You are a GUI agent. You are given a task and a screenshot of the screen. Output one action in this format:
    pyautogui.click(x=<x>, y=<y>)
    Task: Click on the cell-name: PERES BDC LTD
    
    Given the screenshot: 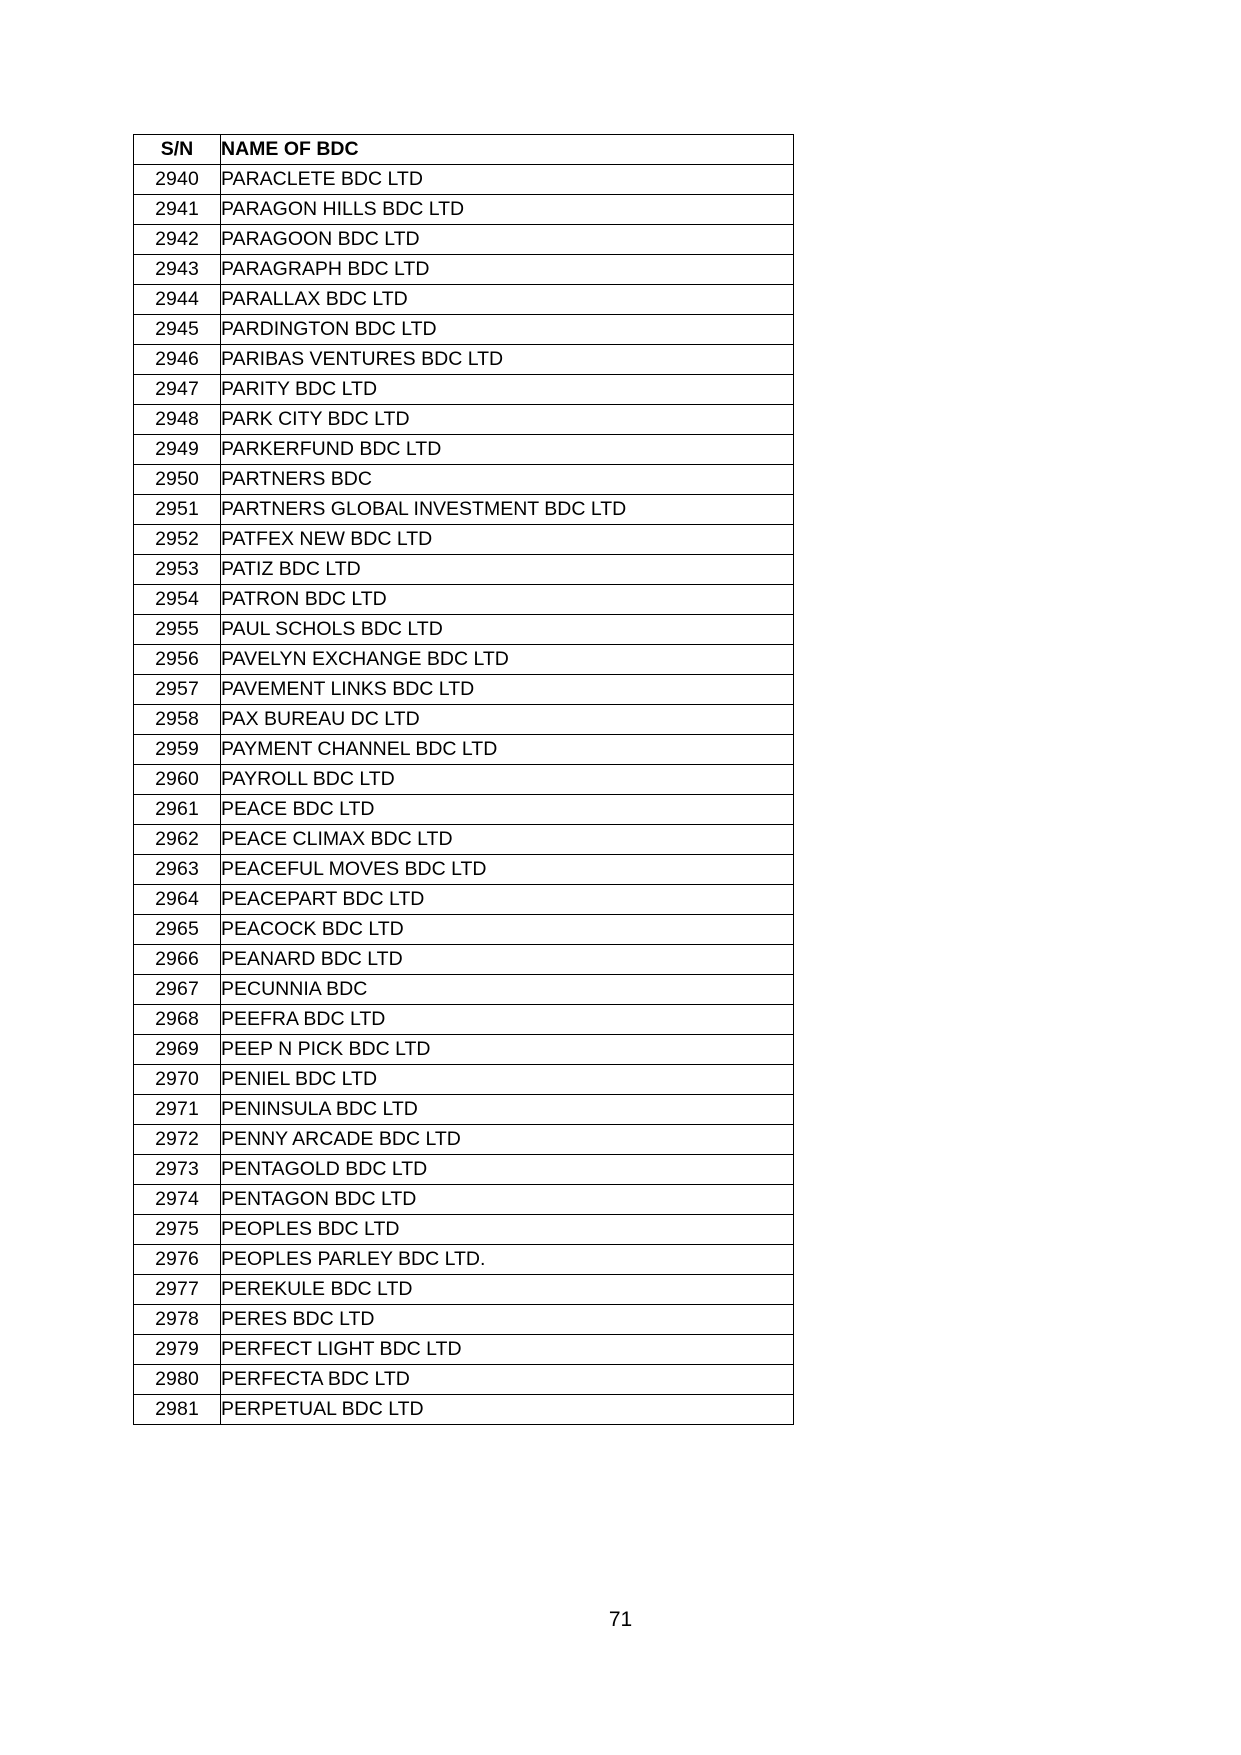 What is the action you would take?
    pyautogui.click(x=507, y=1319)
    